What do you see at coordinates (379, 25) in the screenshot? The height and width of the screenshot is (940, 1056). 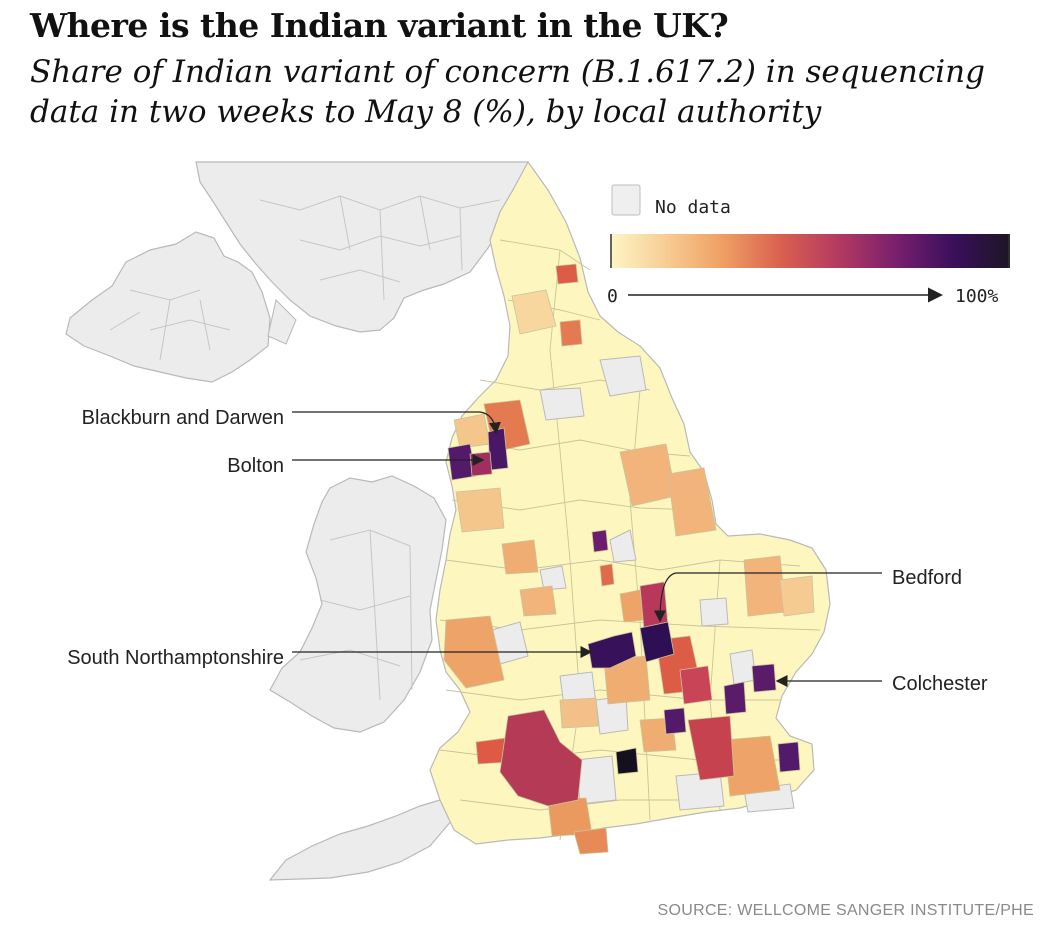 I see `chart-title: Where is the Indian variant in the UK?` at bounding box center [379, 25].